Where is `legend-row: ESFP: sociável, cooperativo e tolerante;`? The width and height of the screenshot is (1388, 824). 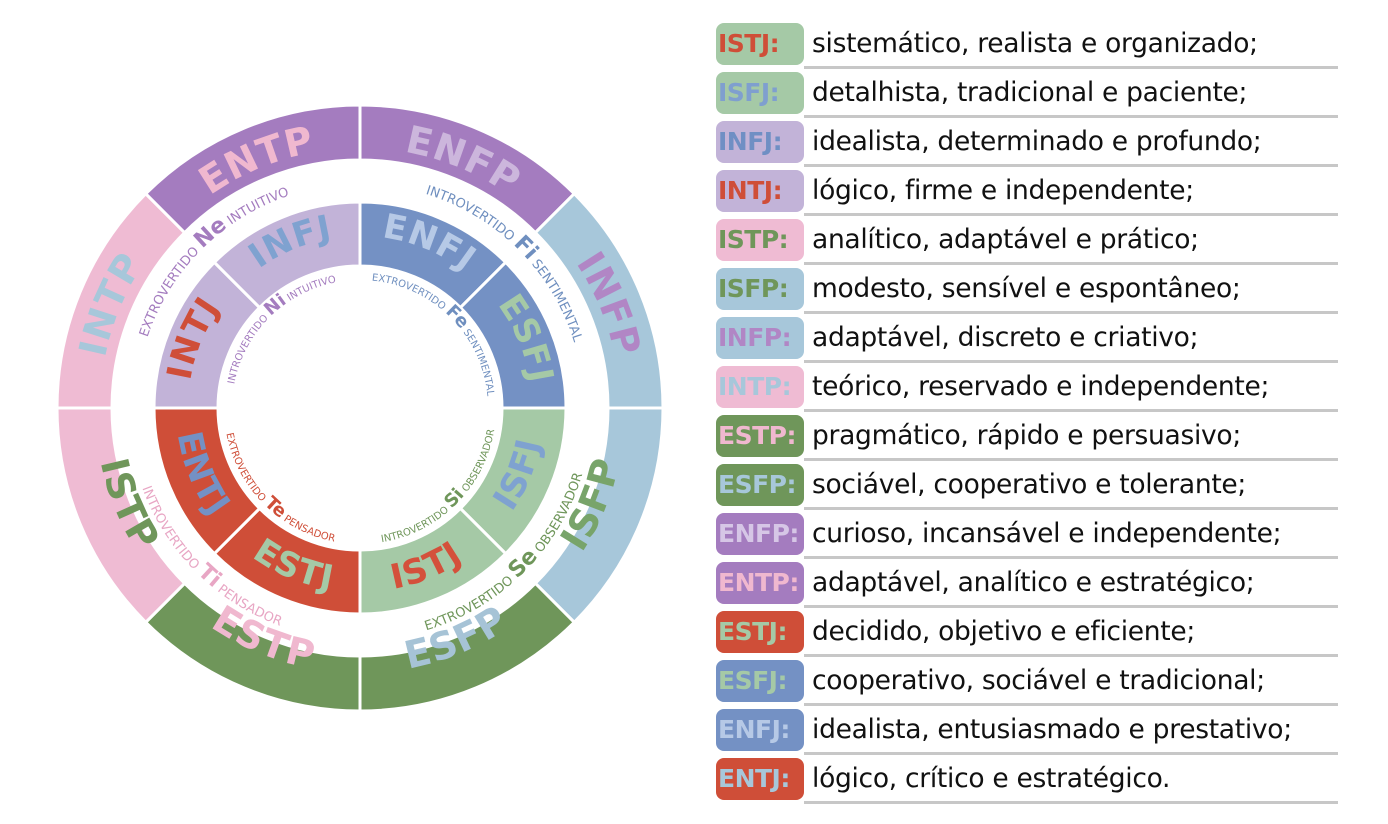 legend-row: ESFP: sociável, cooperativo e tolerante; is located at coordinates (1032, 487).